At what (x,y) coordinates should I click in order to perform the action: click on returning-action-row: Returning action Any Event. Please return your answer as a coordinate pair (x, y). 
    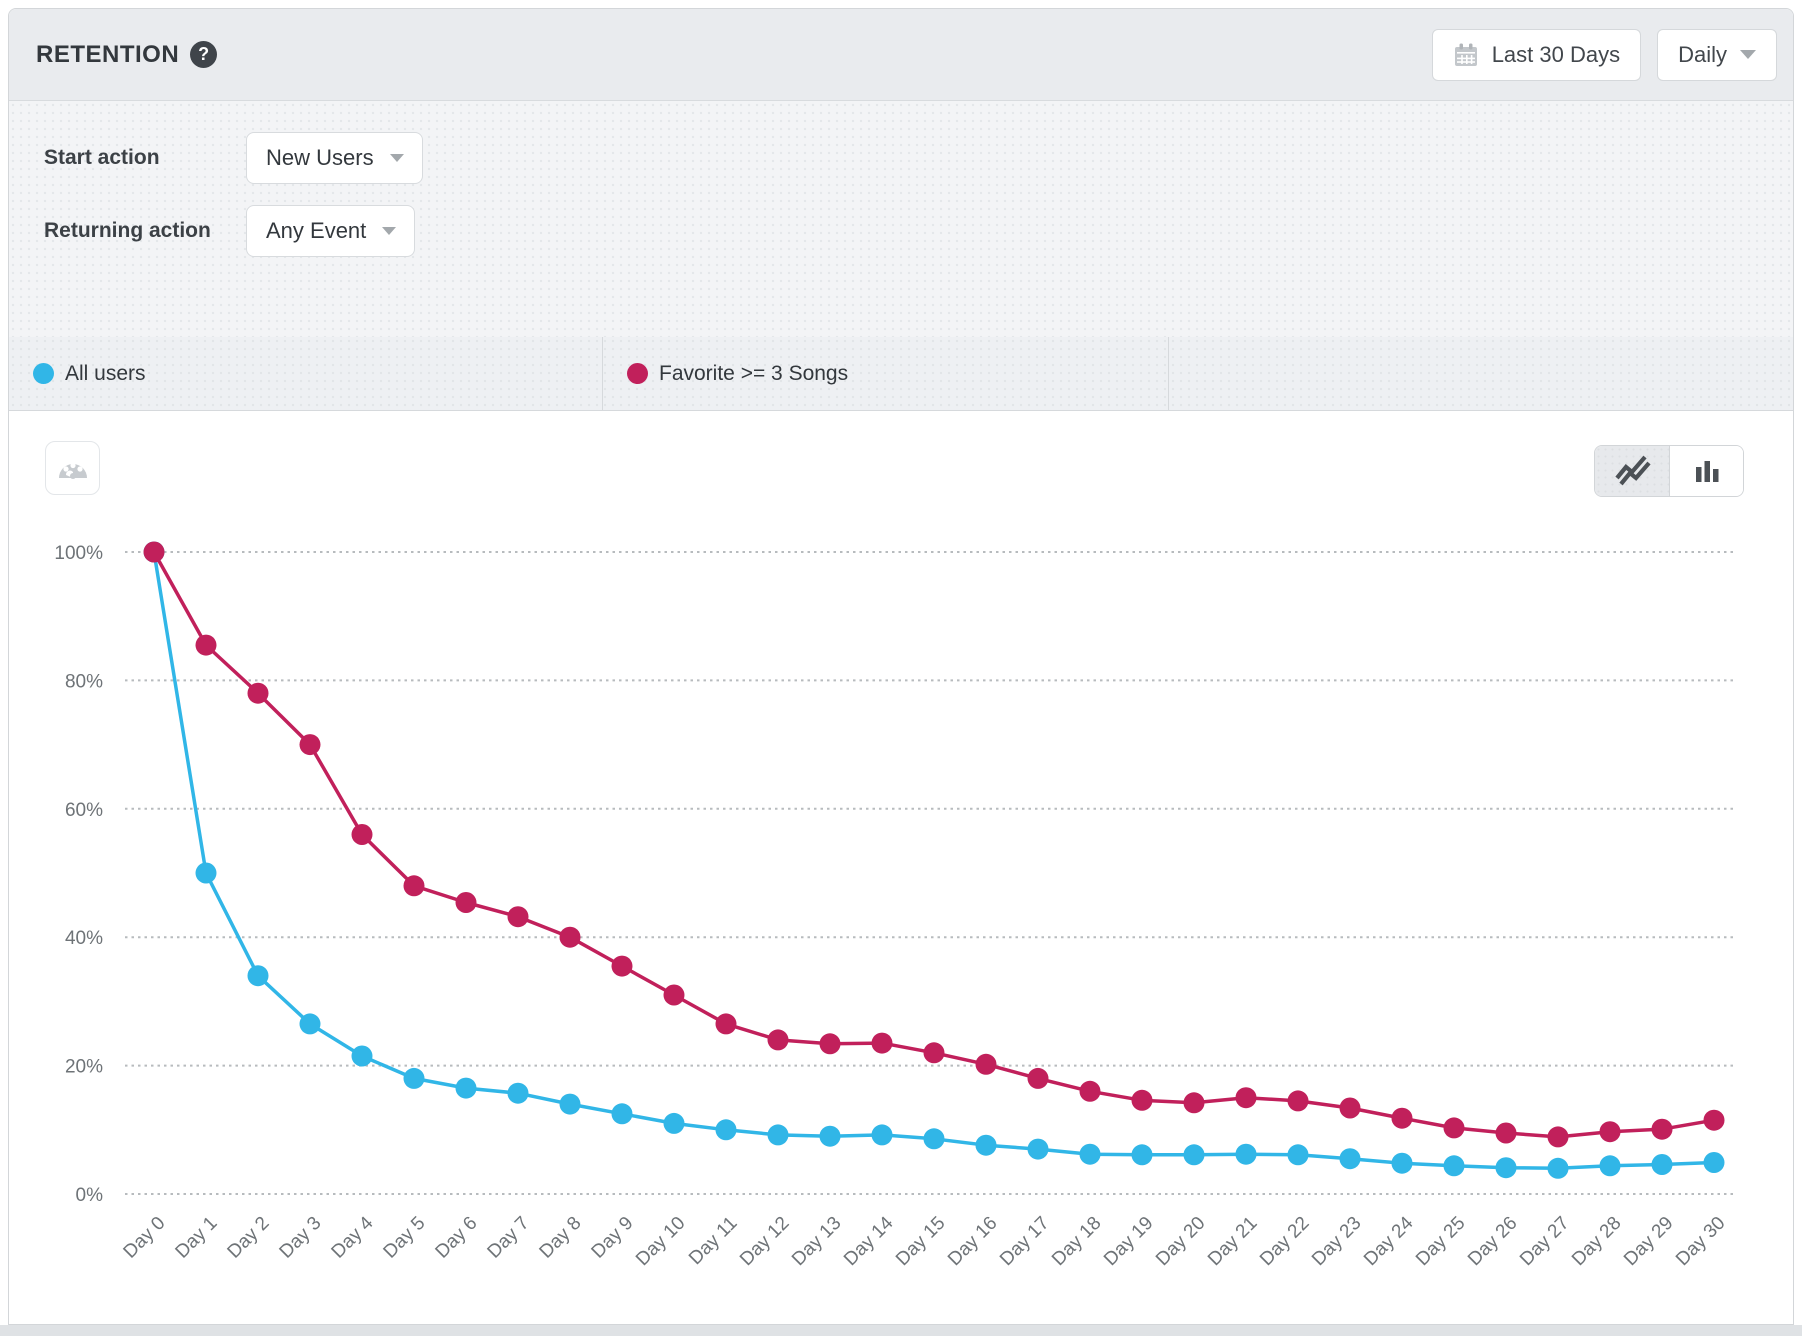
    Looking at the image, I should click on (918, 231).